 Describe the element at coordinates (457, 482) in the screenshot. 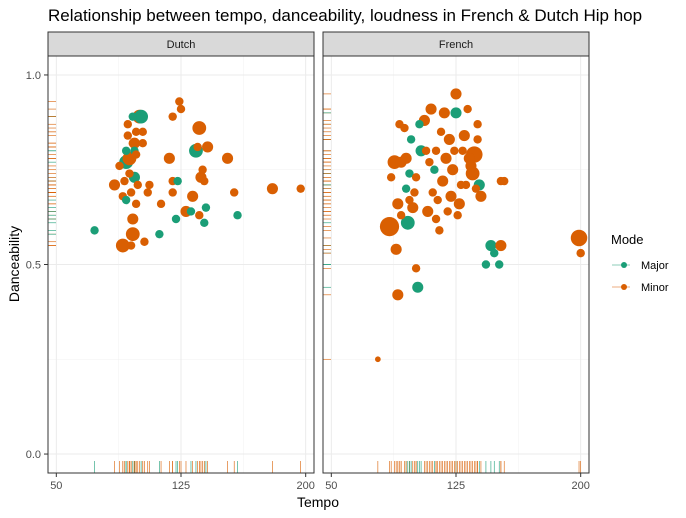

I see `x-axis-french: 50 125 200` at that location.